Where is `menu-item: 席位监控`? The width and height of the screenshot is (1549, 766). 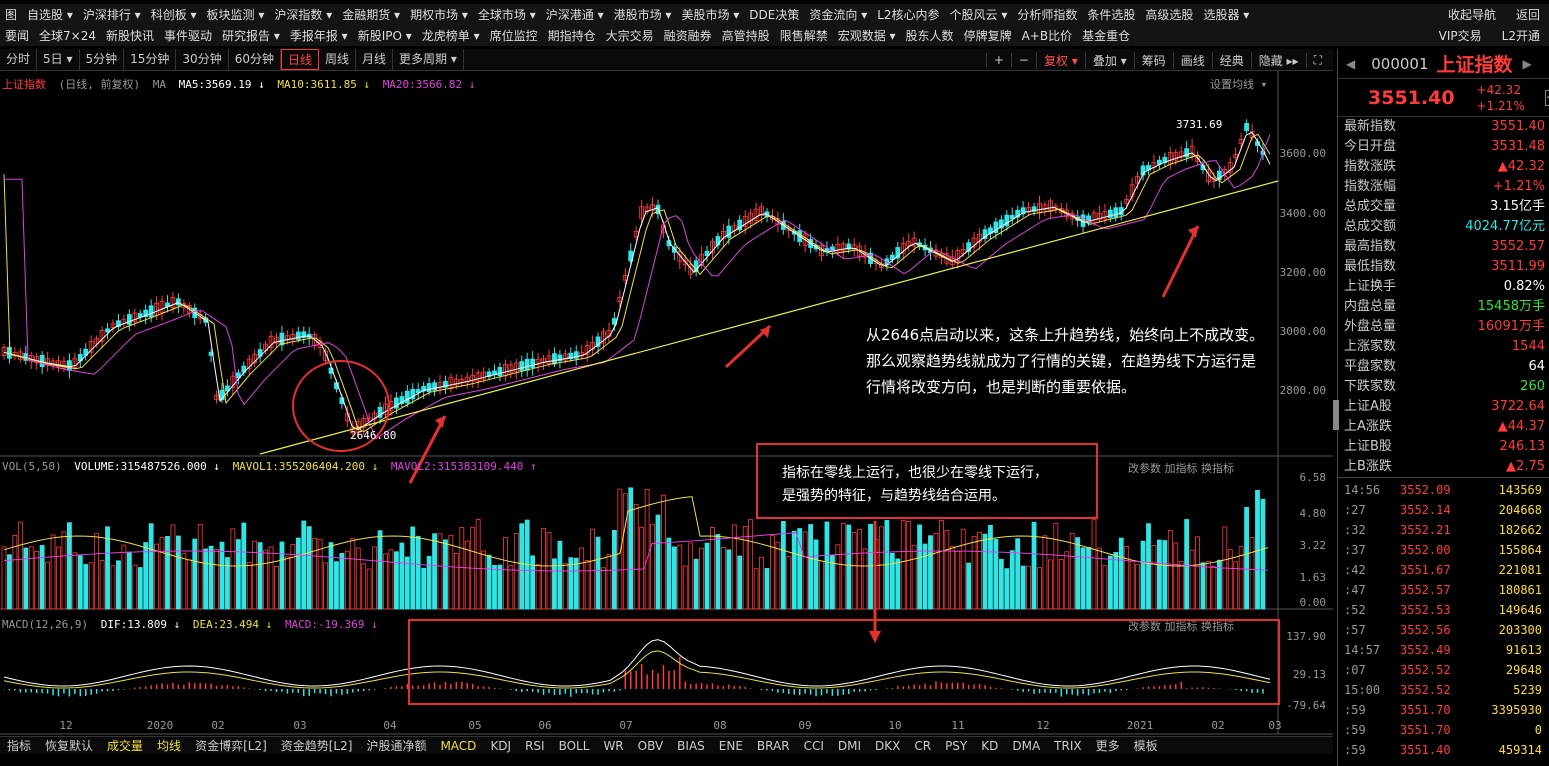
menu-item: 席位监控 is located at coordinates (513, 36).